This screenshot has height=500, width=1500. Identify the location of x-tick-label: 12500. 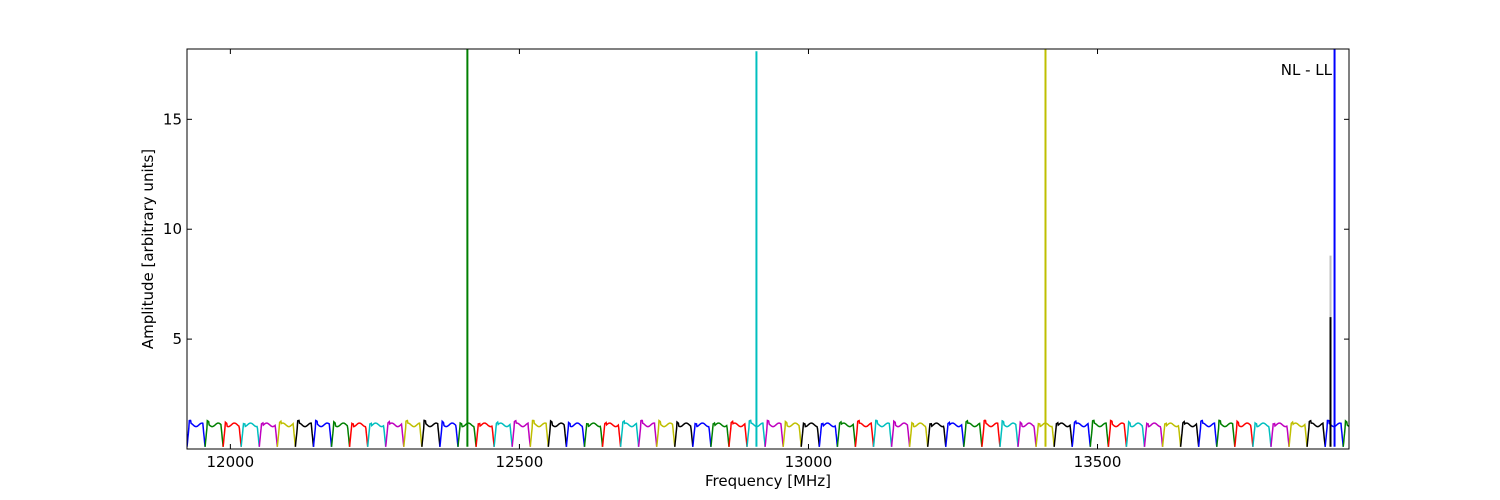
(520, 462).